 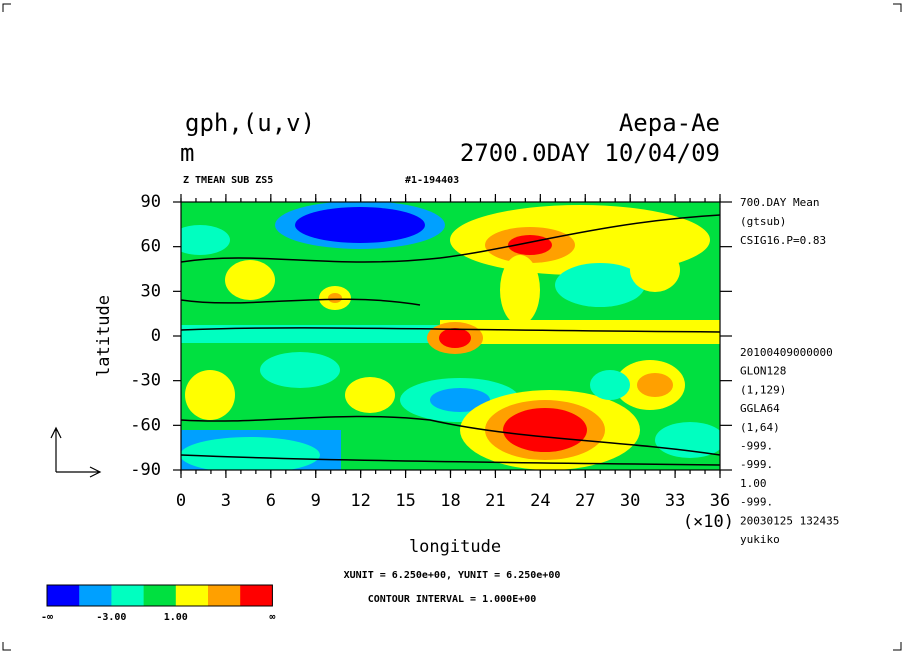 What do you see at coordinates (111, 617) in the screenshot?
I see `colorbar-label: -3.00` at bounding box center [111, 617].